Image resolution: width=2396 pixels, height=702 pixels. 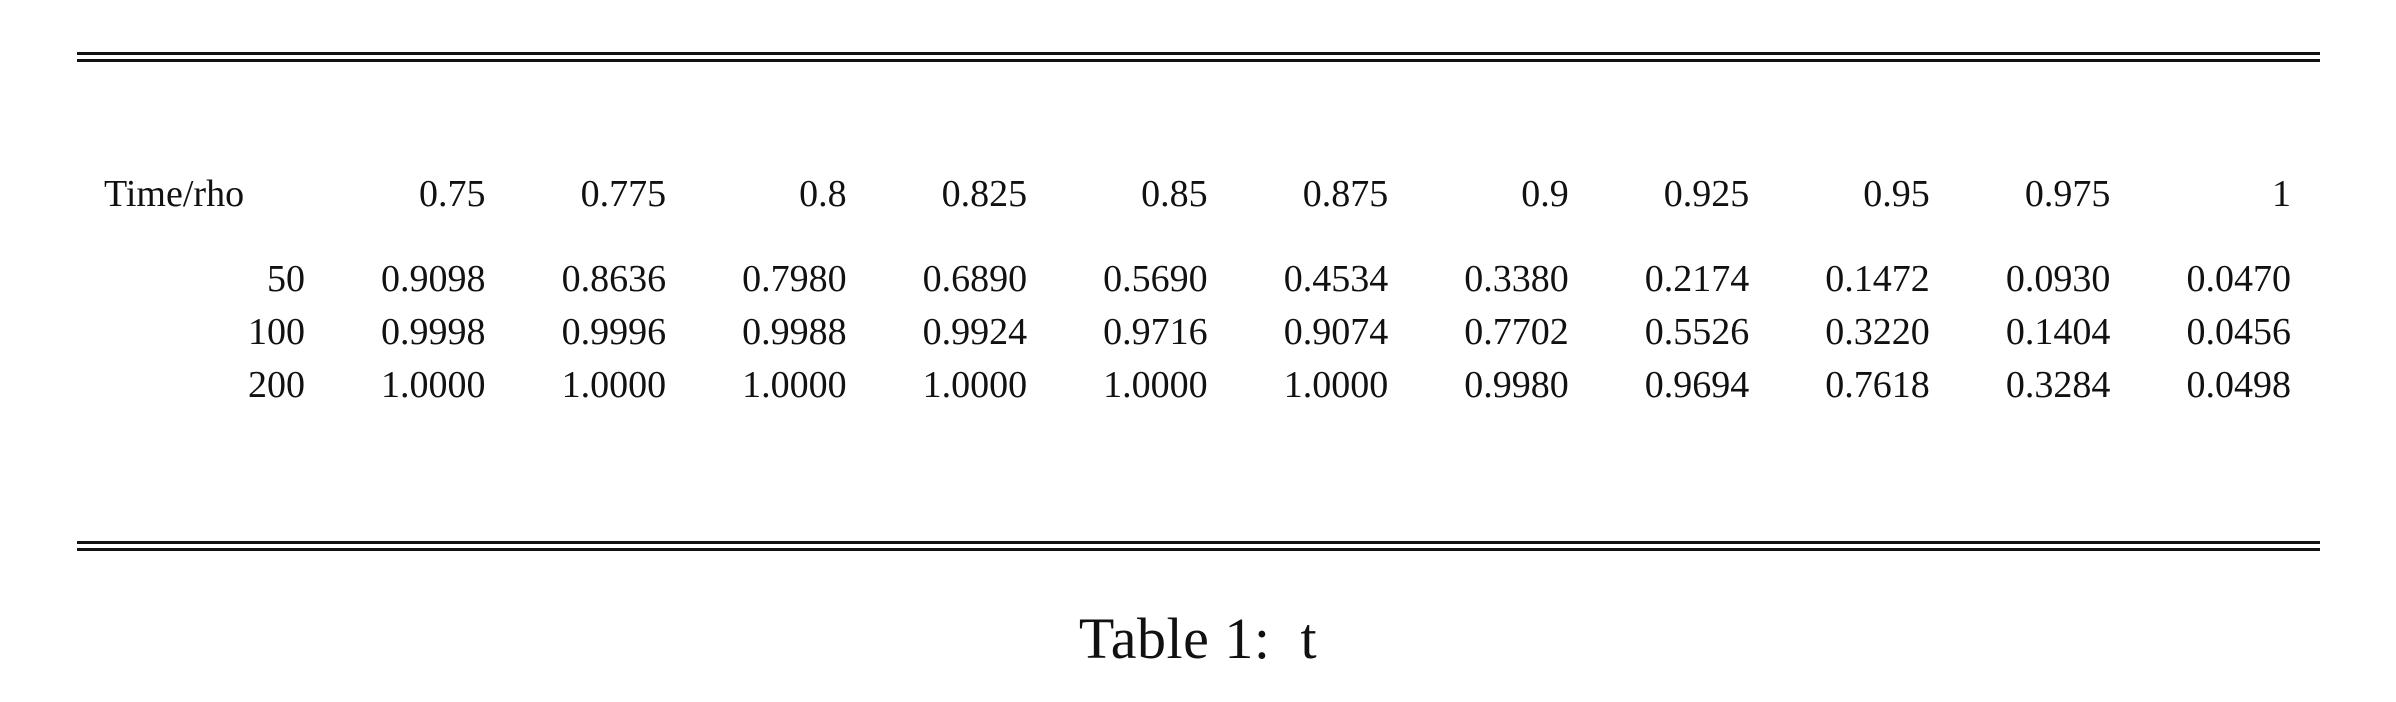 What do you see at coordinates (276, 331) in the screenshot?
I see `row-time: 100` at bounding box center [276, 331].